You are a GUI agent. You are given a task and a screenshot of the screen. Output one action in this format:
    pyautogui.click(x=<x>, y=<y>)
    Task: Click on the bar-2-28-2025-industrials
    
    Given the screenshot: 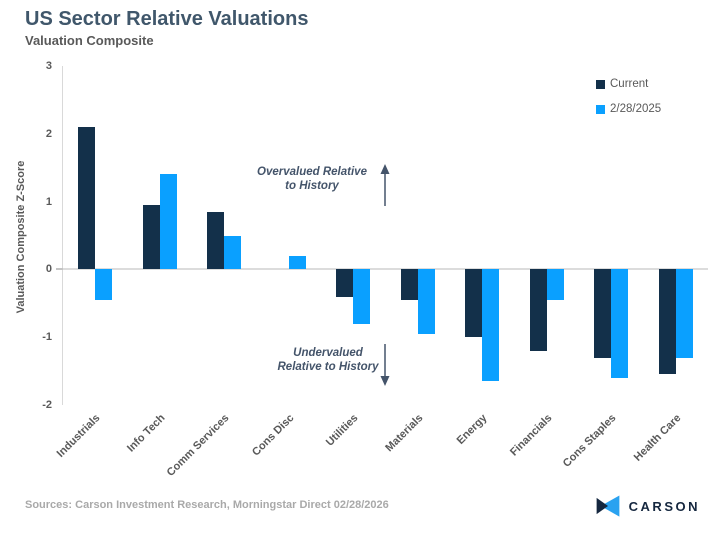 What is the action you would take?
    pyautogui.click(x=104, y=284)
    